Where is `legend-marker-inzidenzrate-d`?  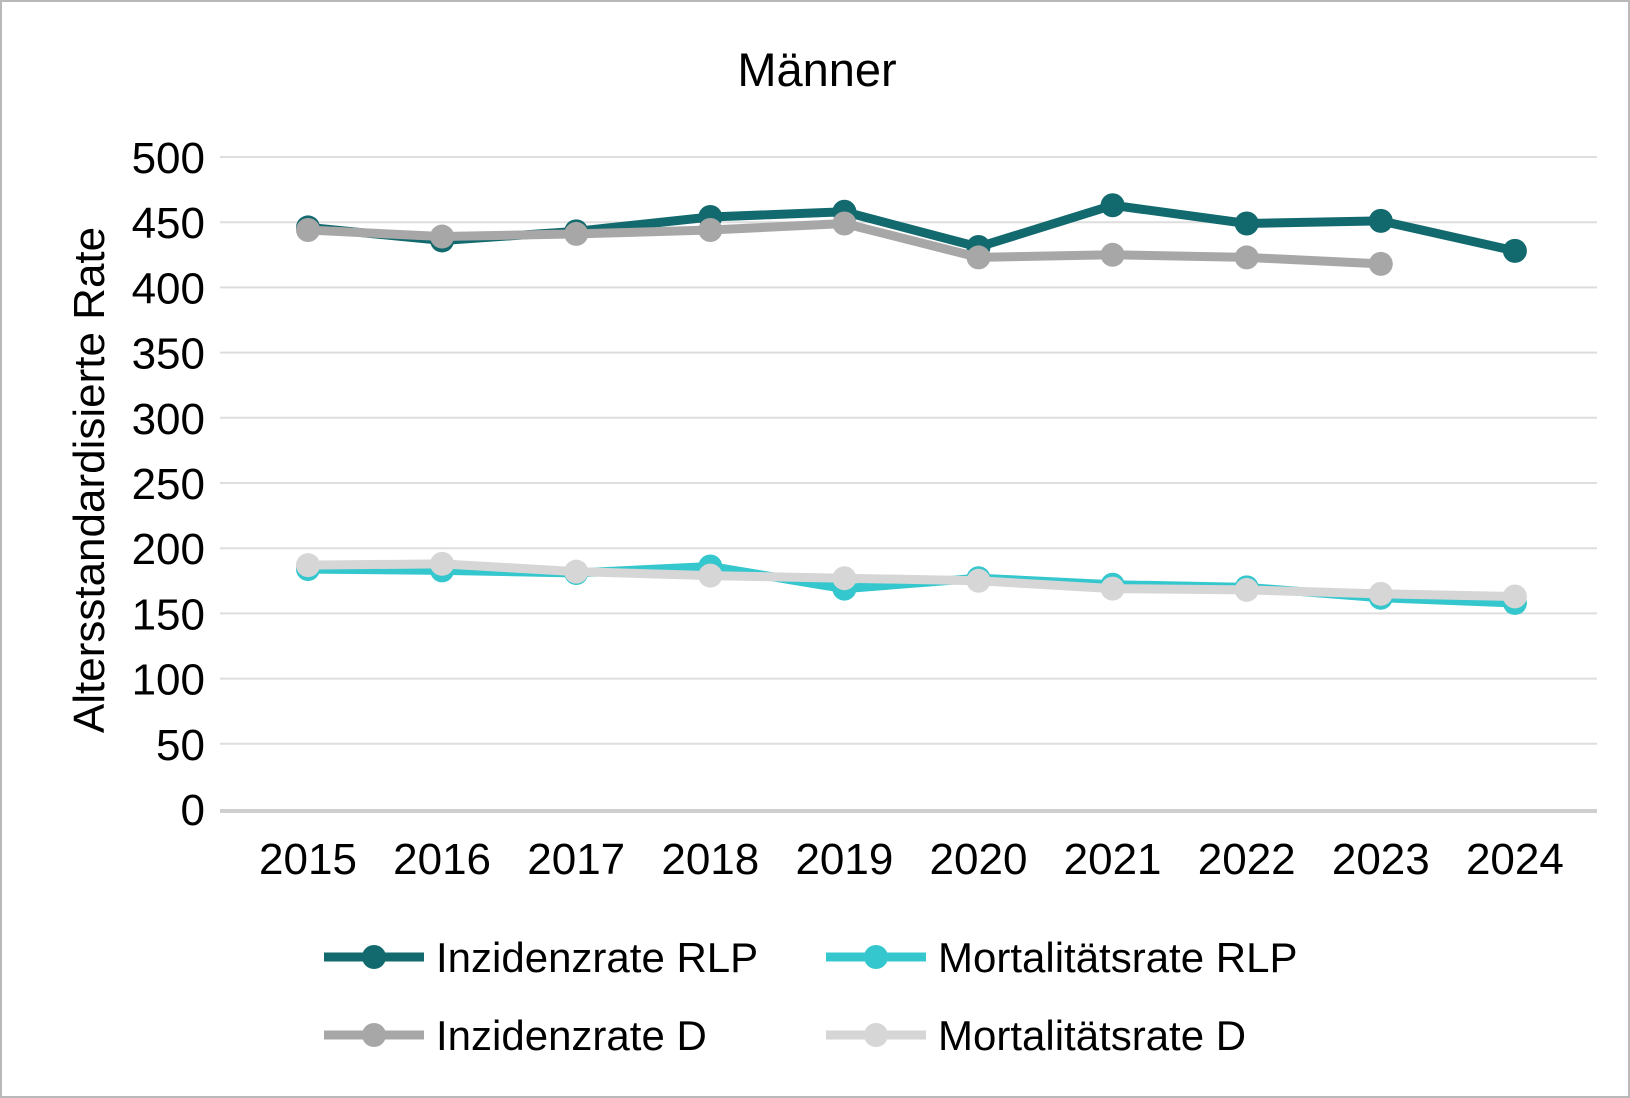
legend-marker-inzidenzrate-d is located at coordinates (374, 1035).